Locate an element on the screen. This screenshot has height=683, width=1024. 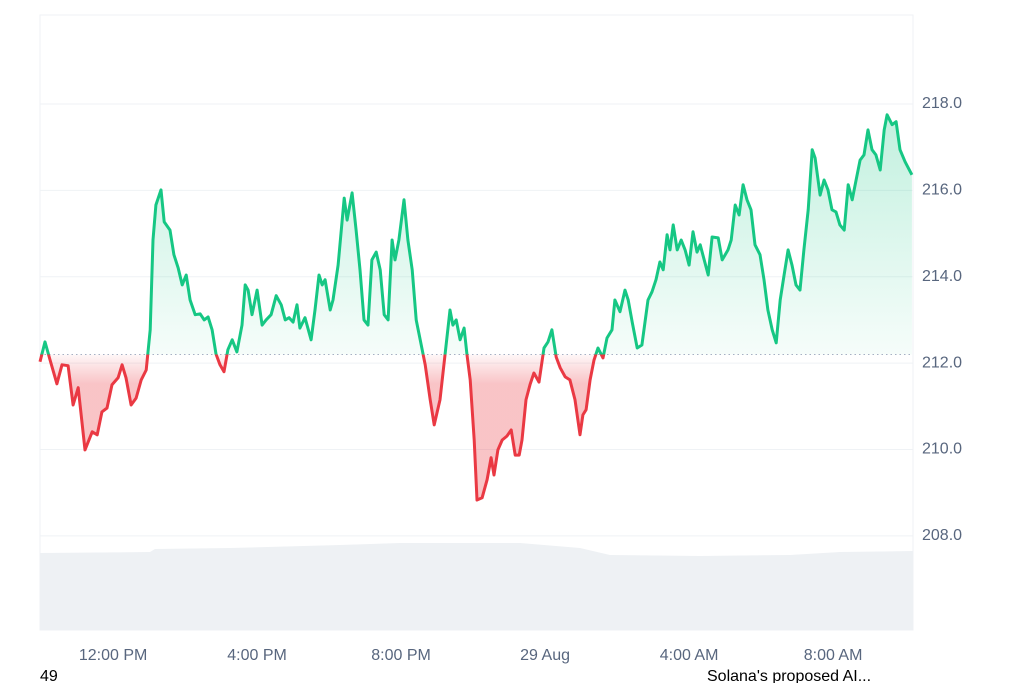
y-tick-label: 218.0 is located at coordinates (942, 103).